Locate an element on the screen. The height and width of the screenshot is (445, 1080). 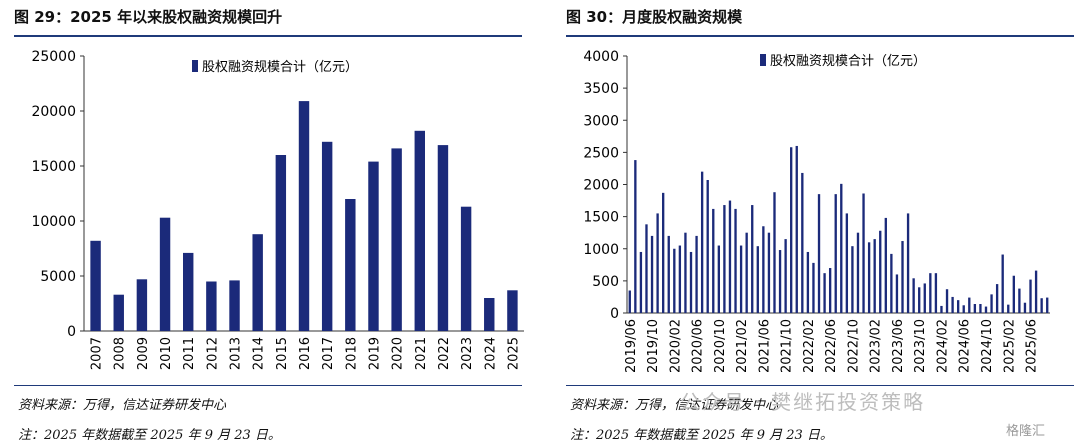
y-tick-label: 15000 is located at coordinates (53, 167).